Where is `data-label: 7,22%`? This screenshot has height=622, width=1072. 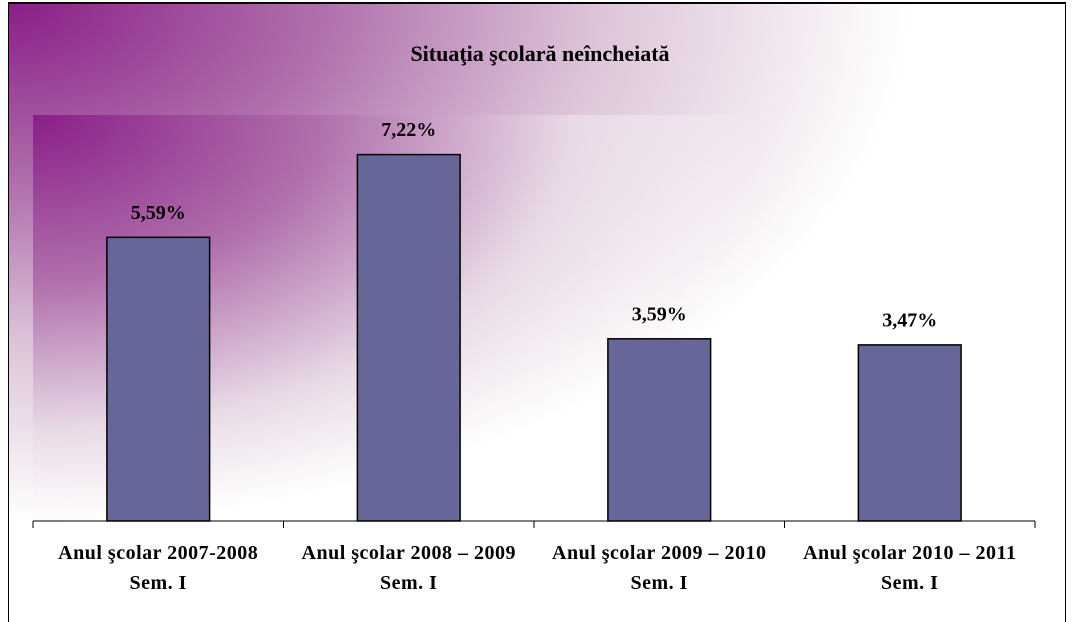
data-label: 7,22% is located at coordinates (408, 130).